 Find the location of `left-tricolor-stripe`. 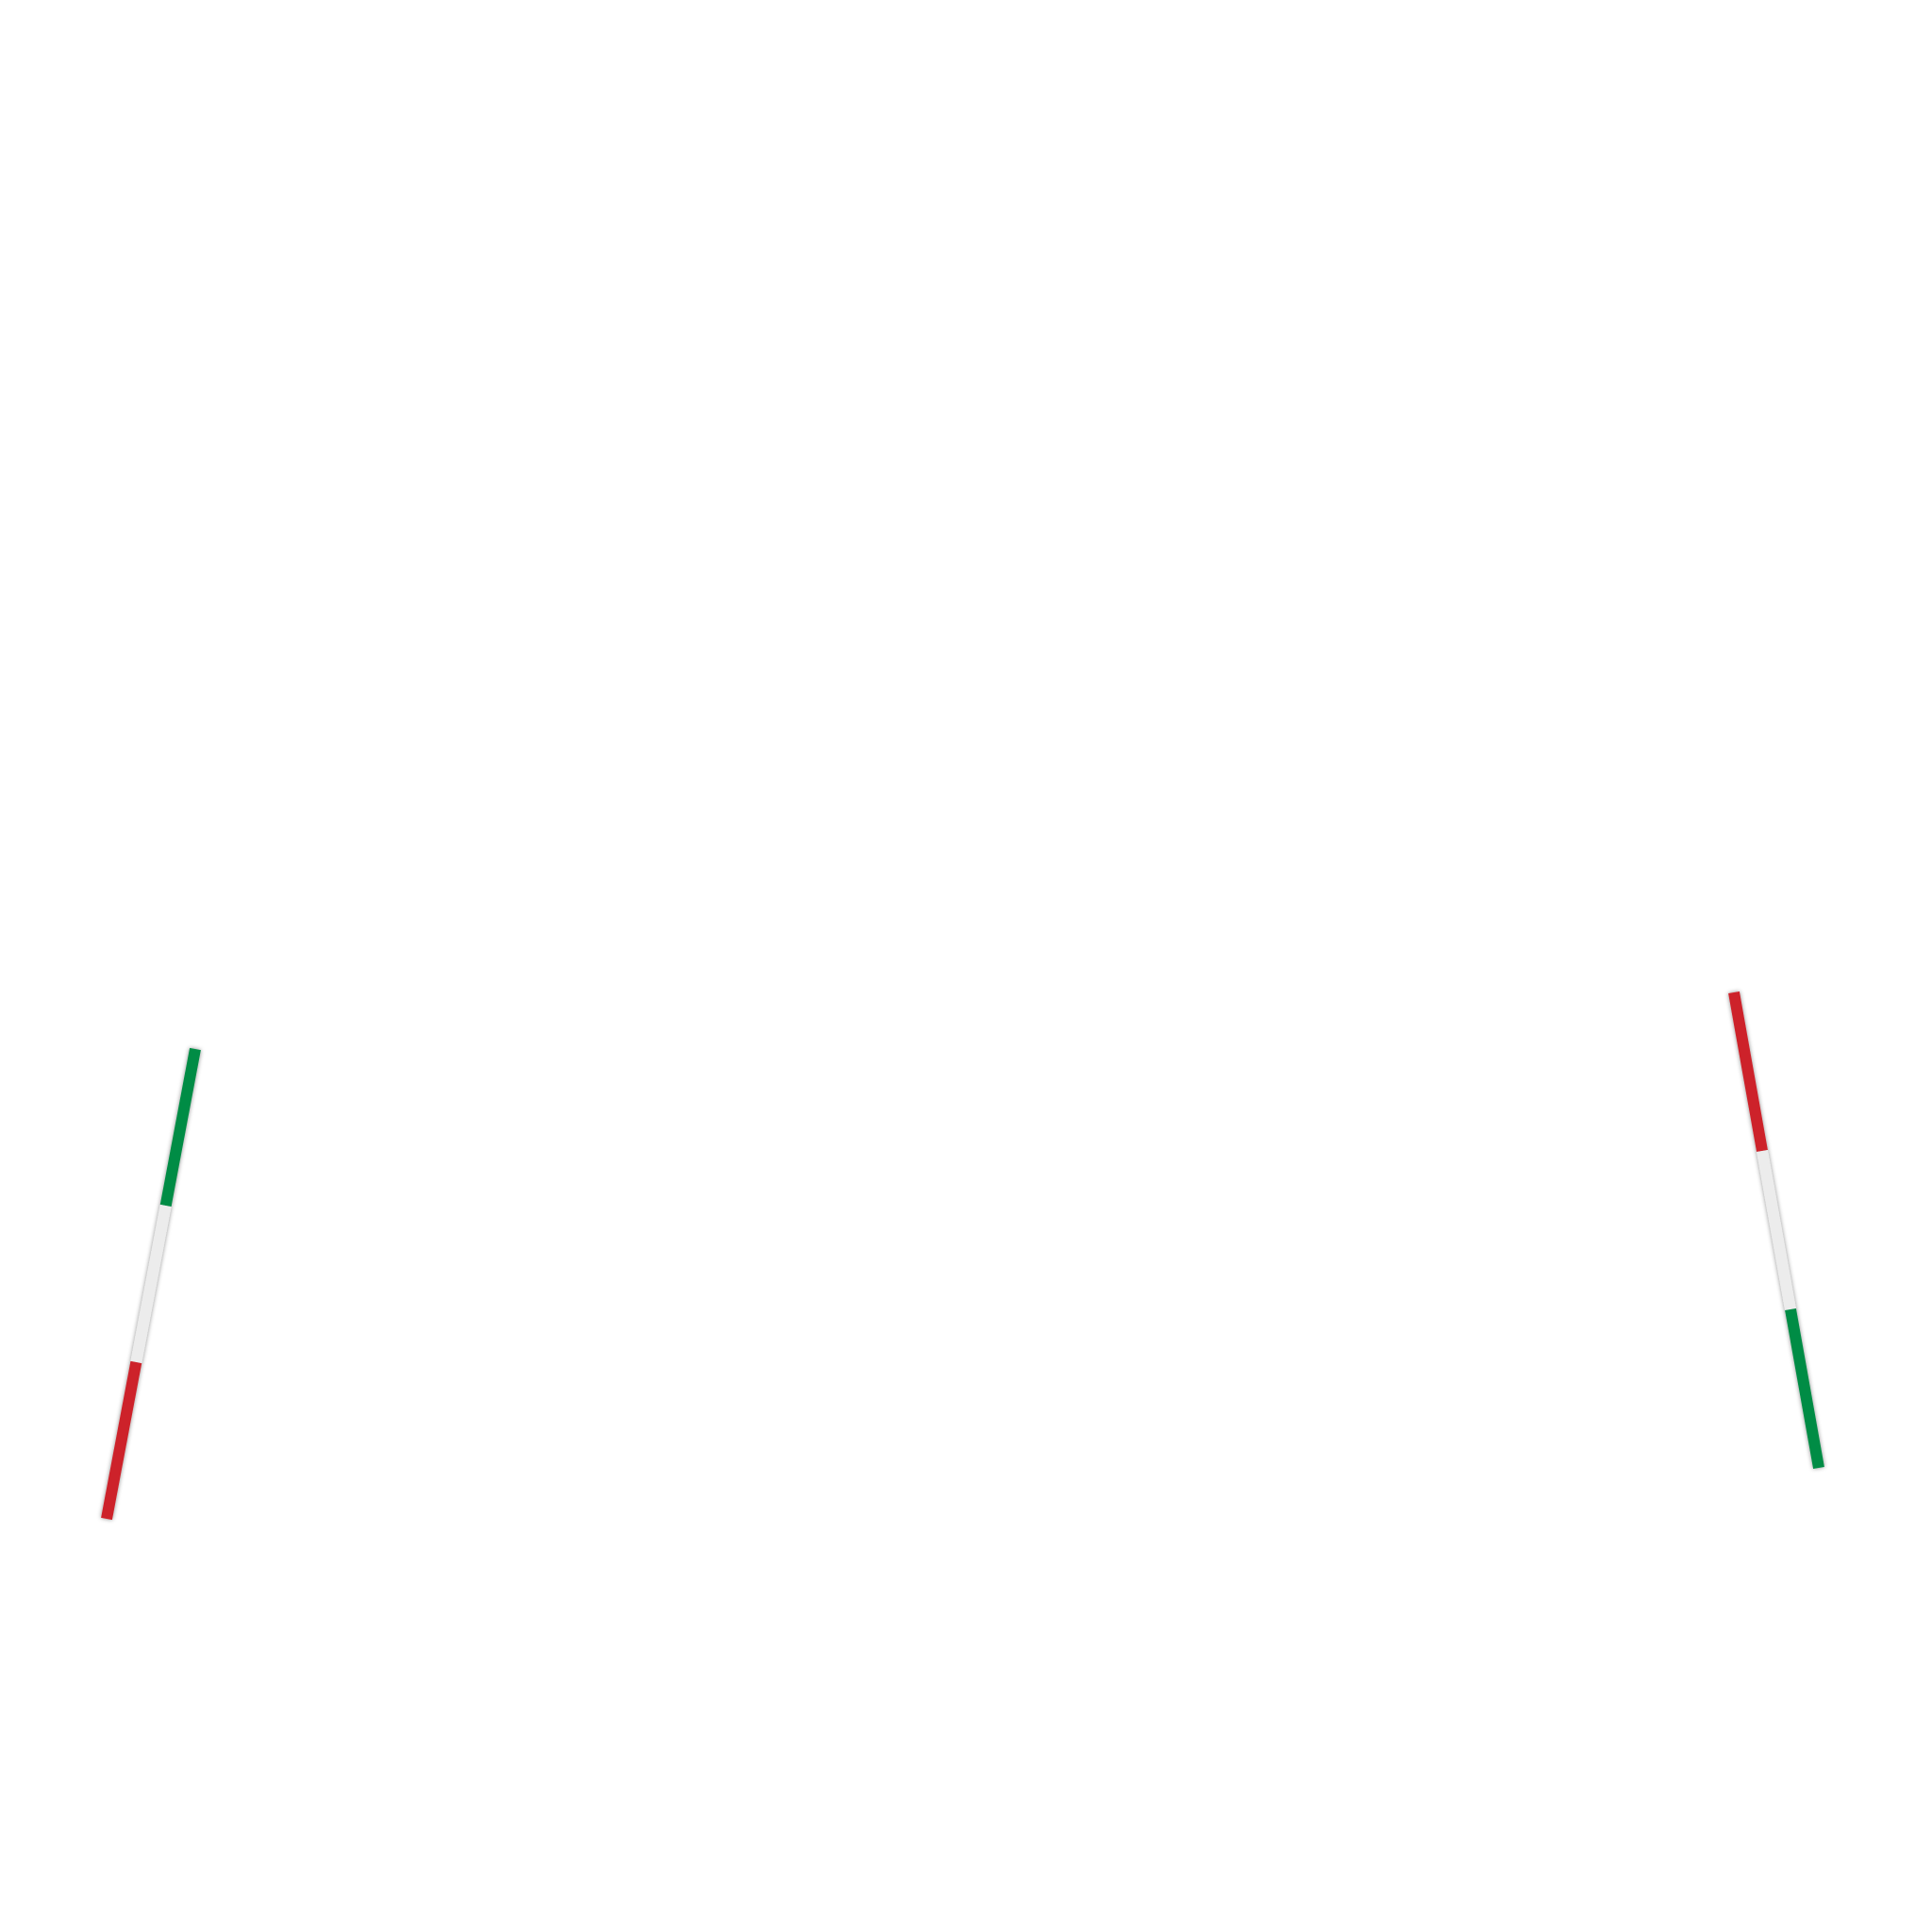

left-tricolor-stripe is located at coordinates (151, 1284).